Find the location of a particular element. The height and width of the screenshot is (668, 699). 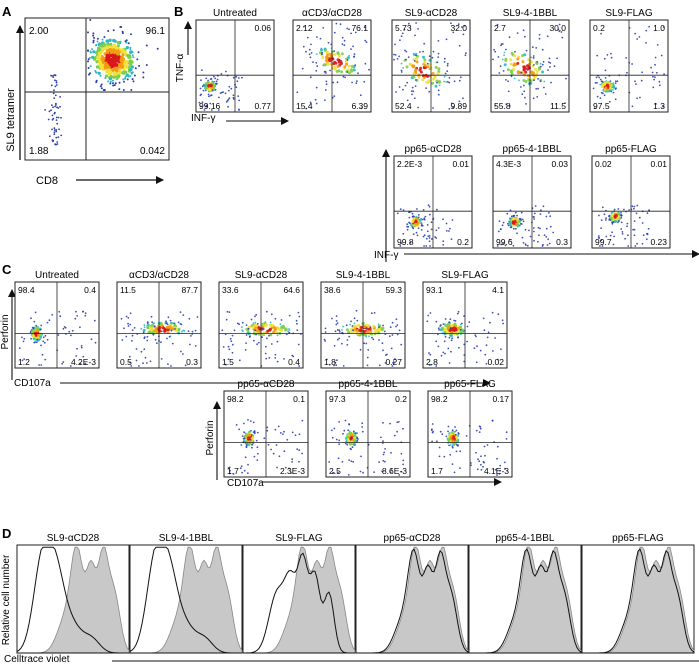

panel-letter-b: B is located at coordinates (178, 11).